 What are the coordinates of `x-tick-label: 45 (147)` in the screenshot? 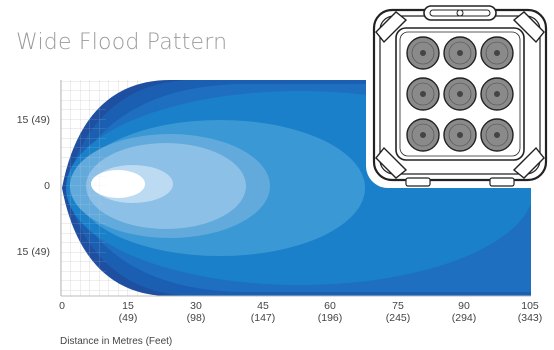 It's located at (263, 312).